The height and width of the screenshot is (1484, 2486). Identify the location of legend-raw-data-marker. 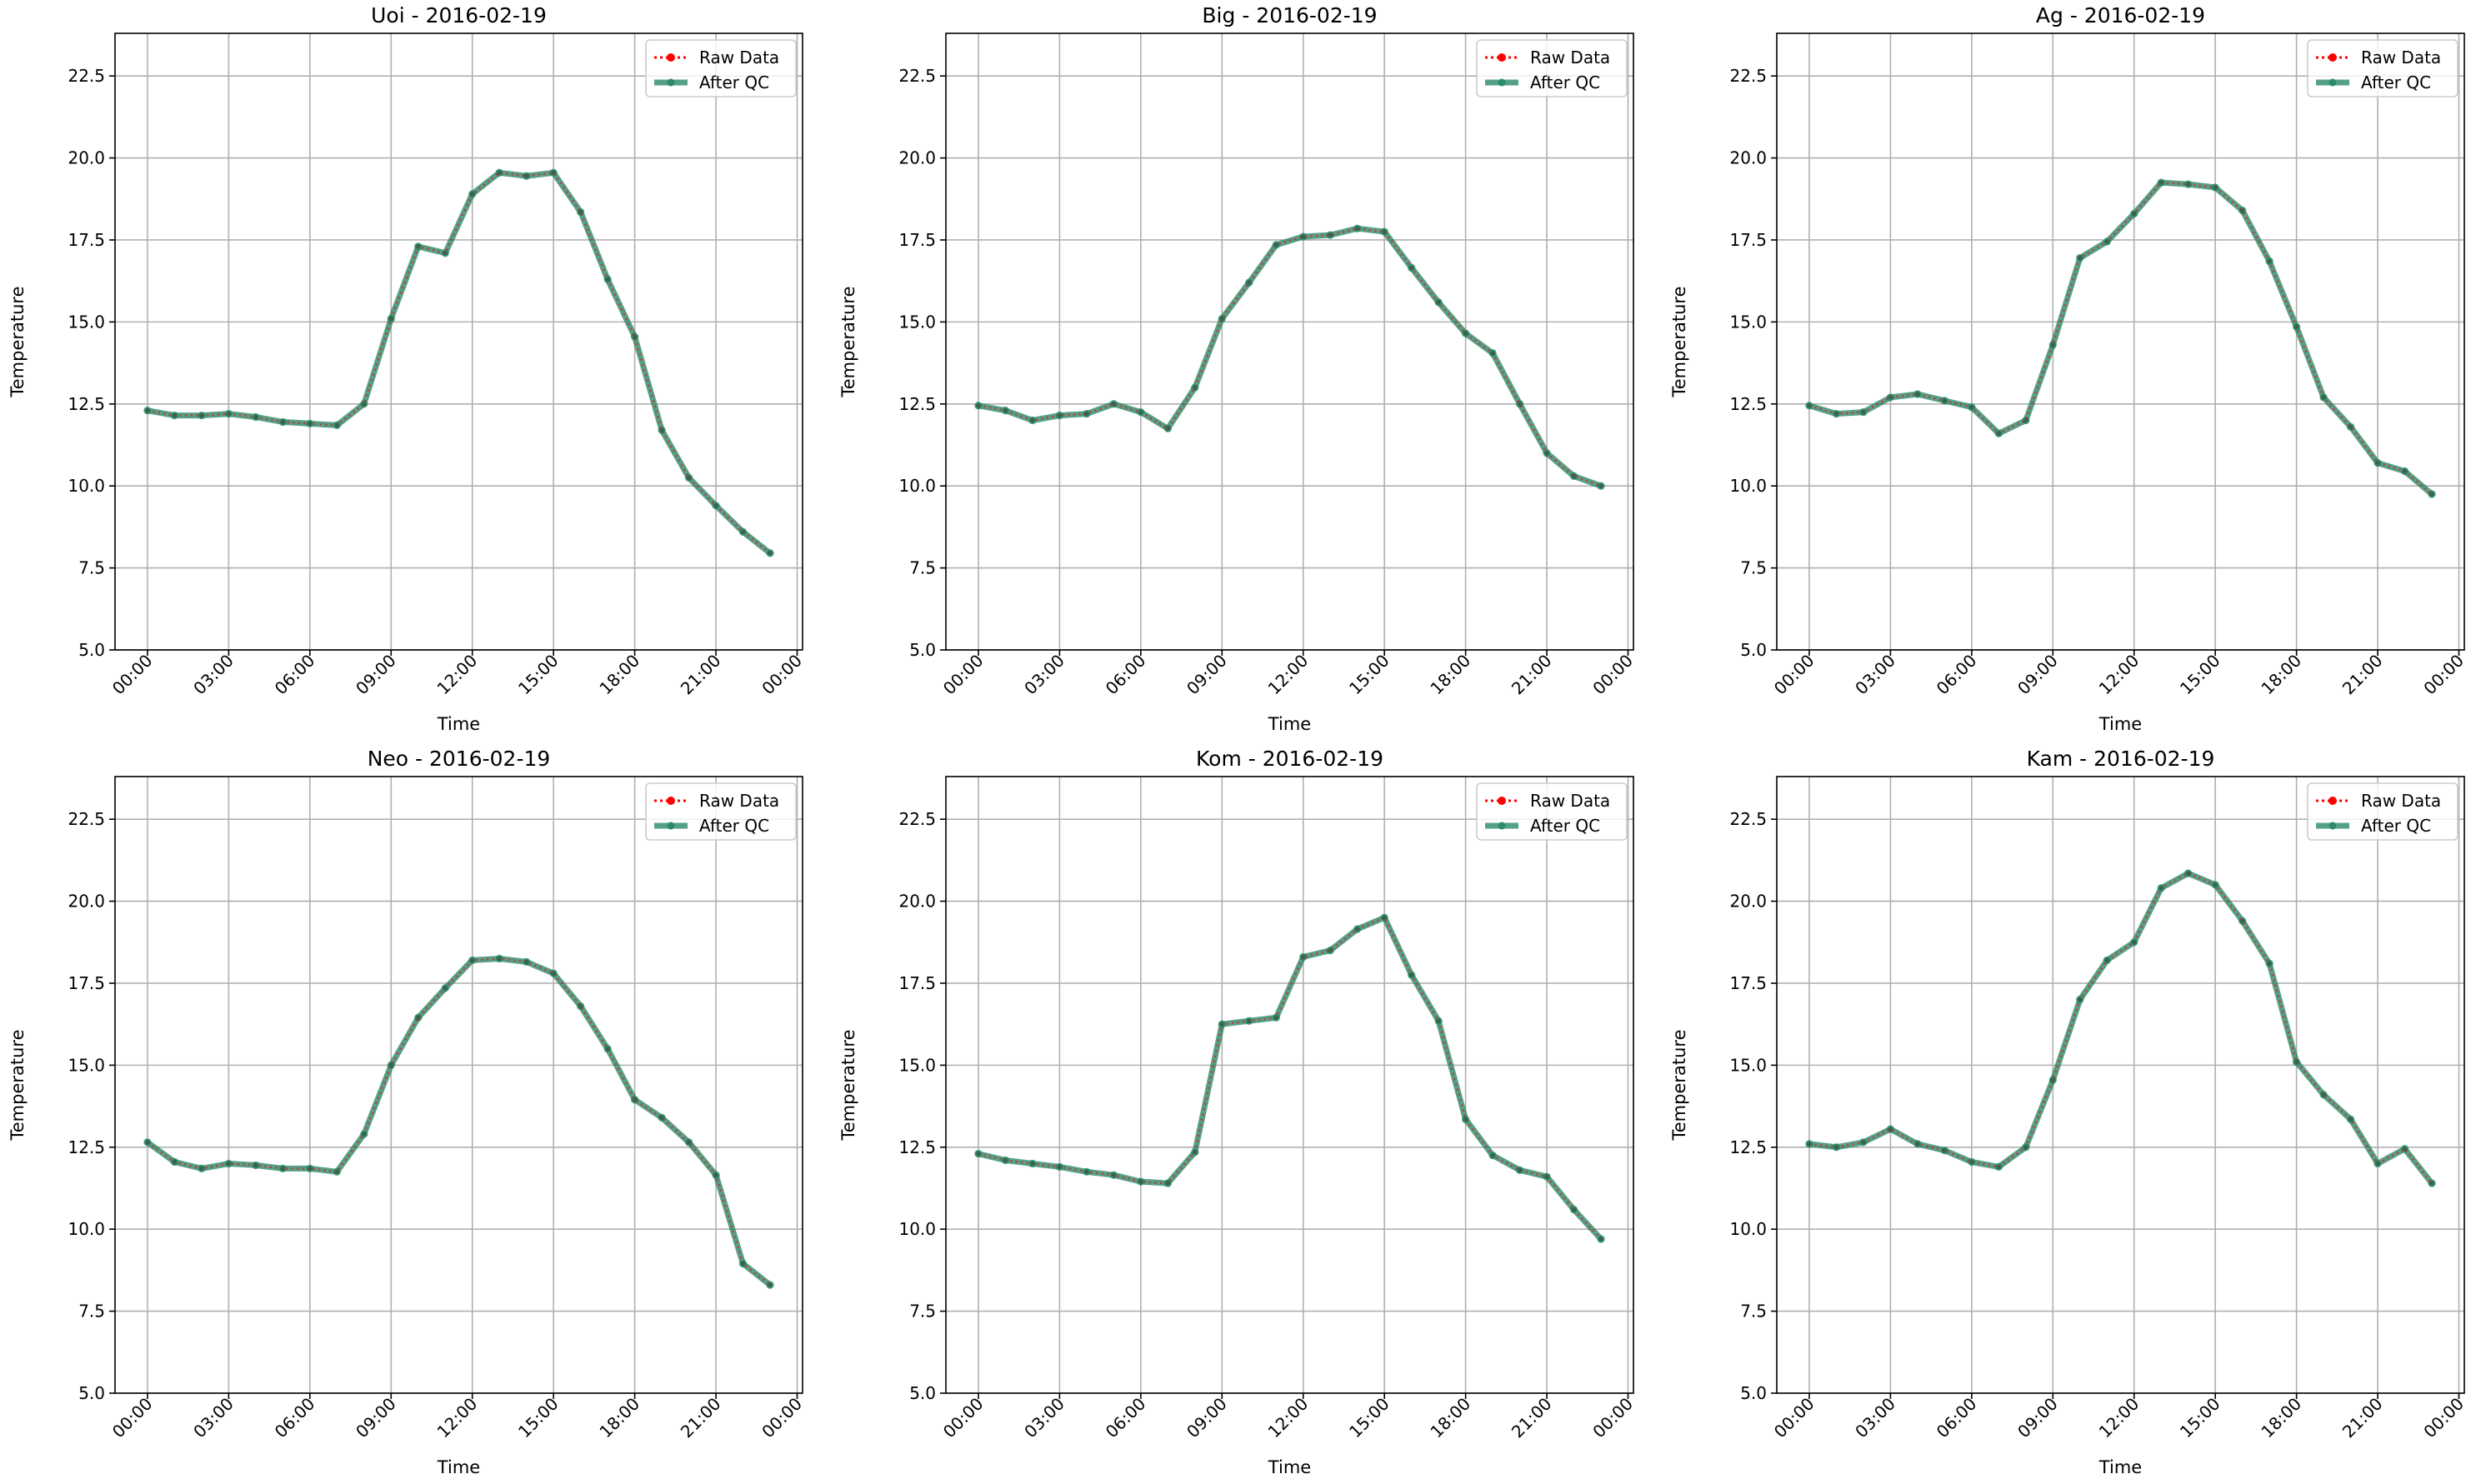
(2333, 58).